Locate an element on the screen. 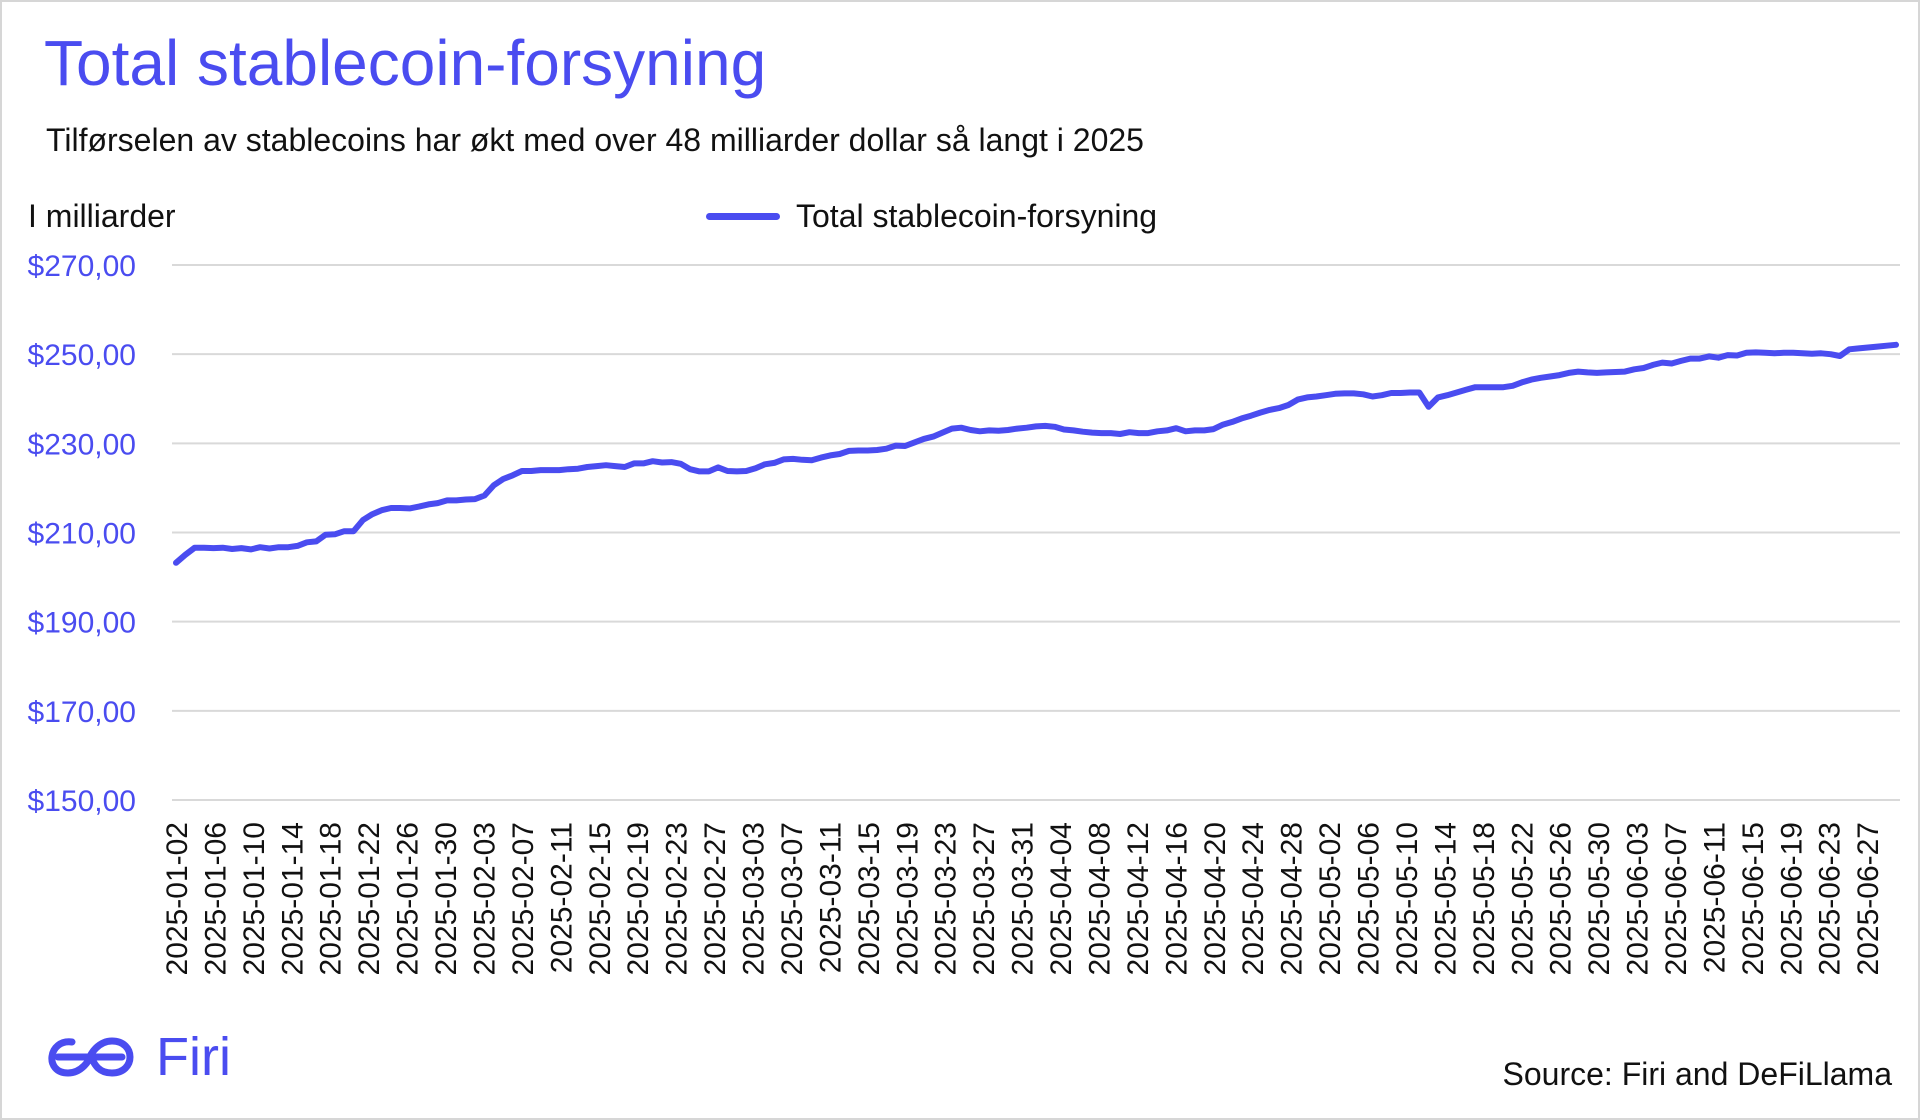  firi-logo-icon is located at coordinates (91, 1057).